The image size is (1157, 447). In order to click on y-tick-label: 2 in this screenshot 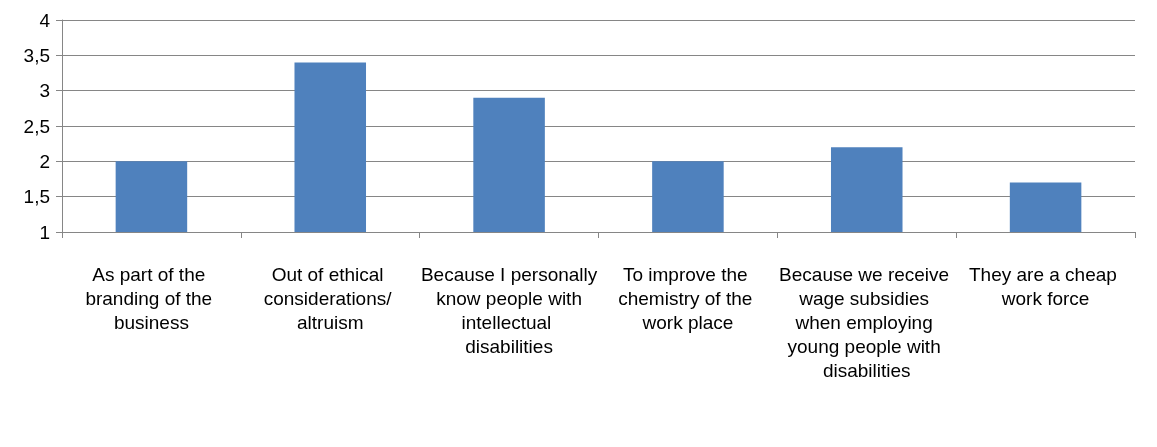, I will do `click(44, 161)`.